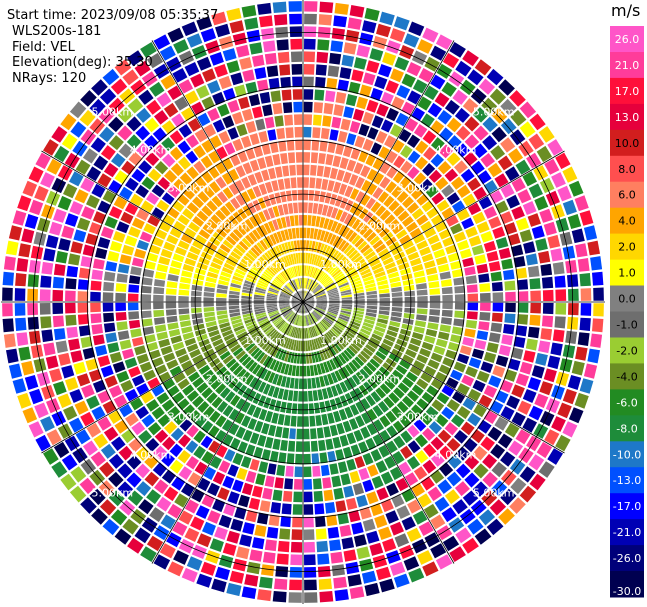  What do you see at coordinates (627, 91) in the screenshot?
I see `colorbar-tick-label: 17.0` at bounding box center [627, 91].